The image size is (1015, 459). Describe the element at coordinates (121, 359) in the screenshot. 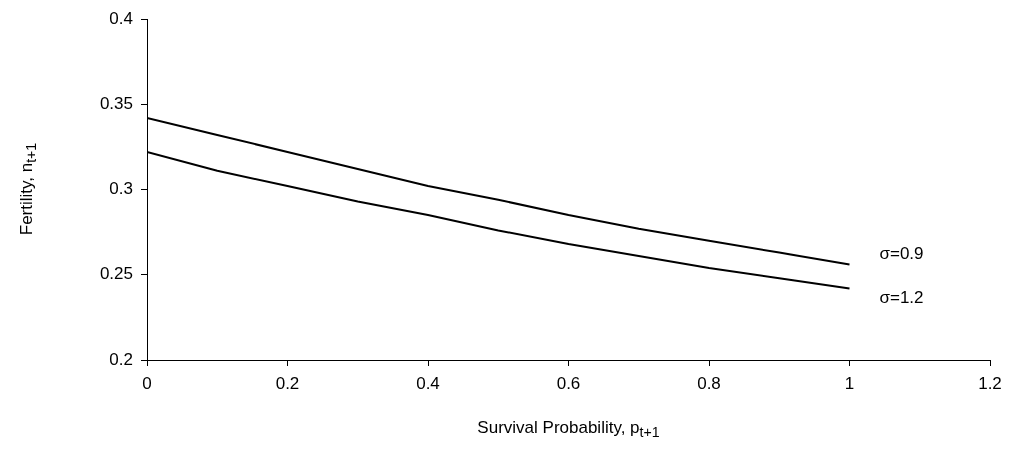

I see `y-tick-label: 0.2` at that location.